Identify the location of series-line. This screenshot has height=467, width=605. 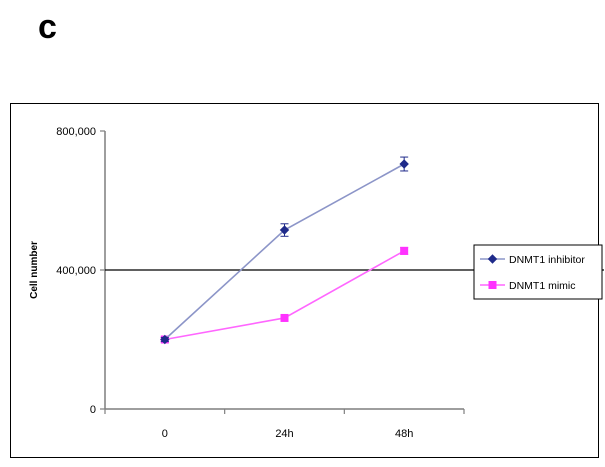
(284, 295).